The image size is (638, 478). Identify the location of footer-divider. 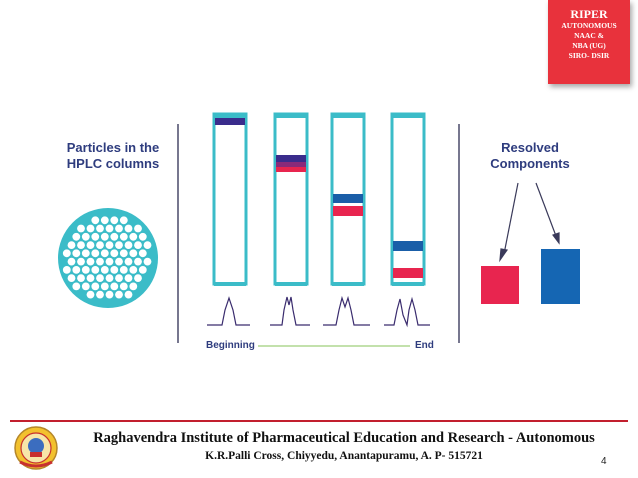
(319, 421).